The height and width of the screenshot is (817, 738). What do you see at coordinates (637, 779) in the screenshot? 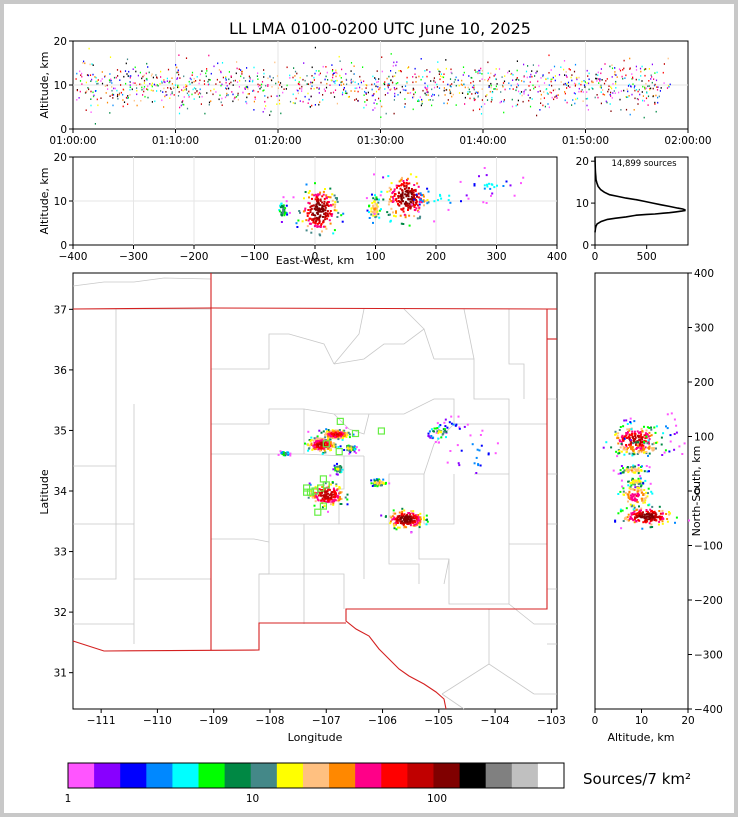
I see `colorbar-label: Sources/7 km²` at bounding box center [637, 779].